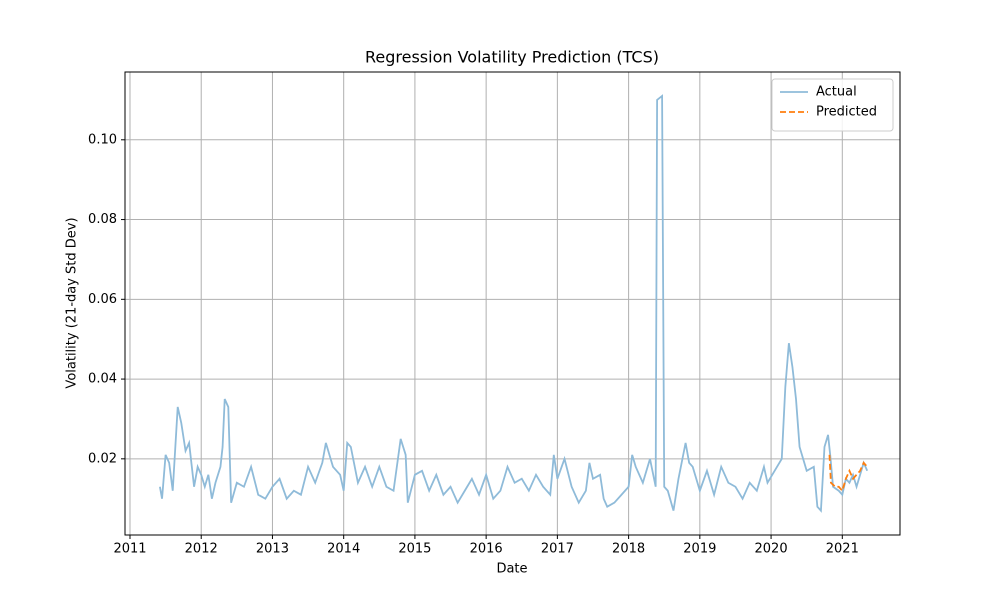 This screenshot has width=1000, height=600. I want to click on x-axis-label: Date, so click(511, 569).